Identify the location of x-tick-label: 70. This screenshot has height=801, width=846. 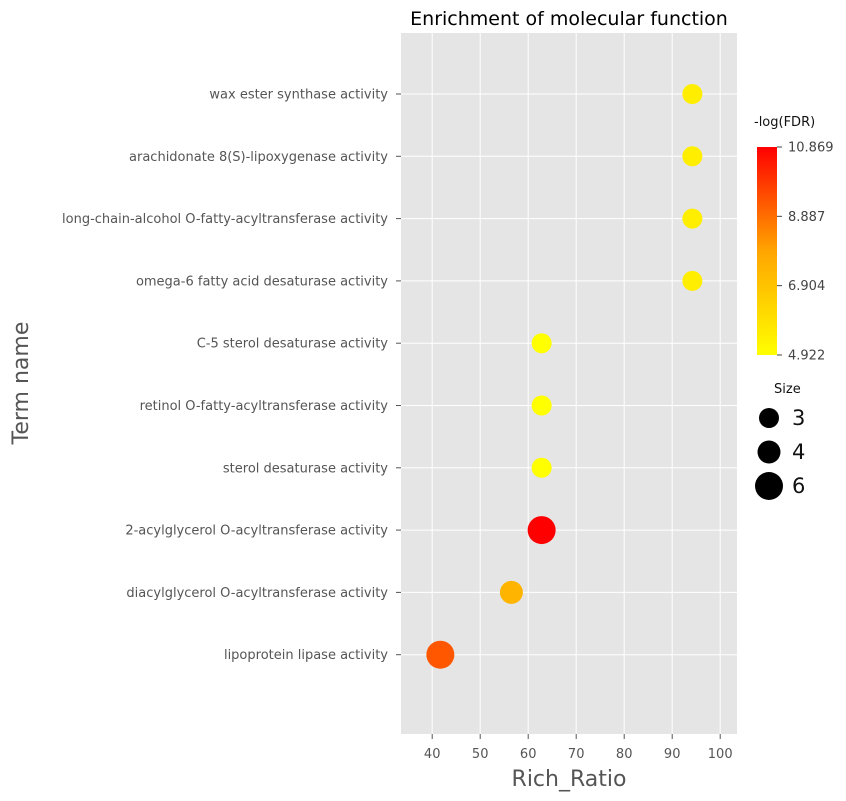
(576, 754).